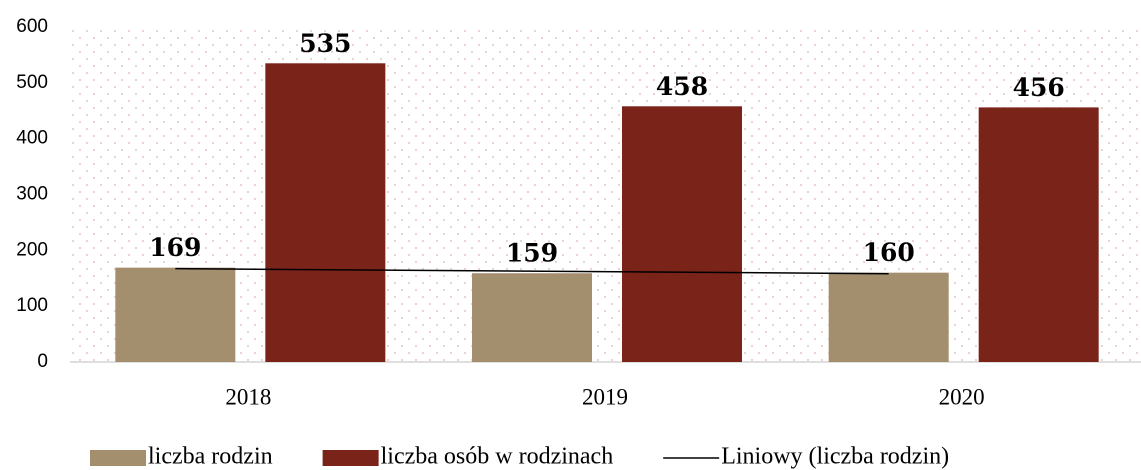 The height and width of the screenshot is (470, 1141). Describe the element at coordinates (325, 43) in the screenshot. I see `data-label: 535` at that location.